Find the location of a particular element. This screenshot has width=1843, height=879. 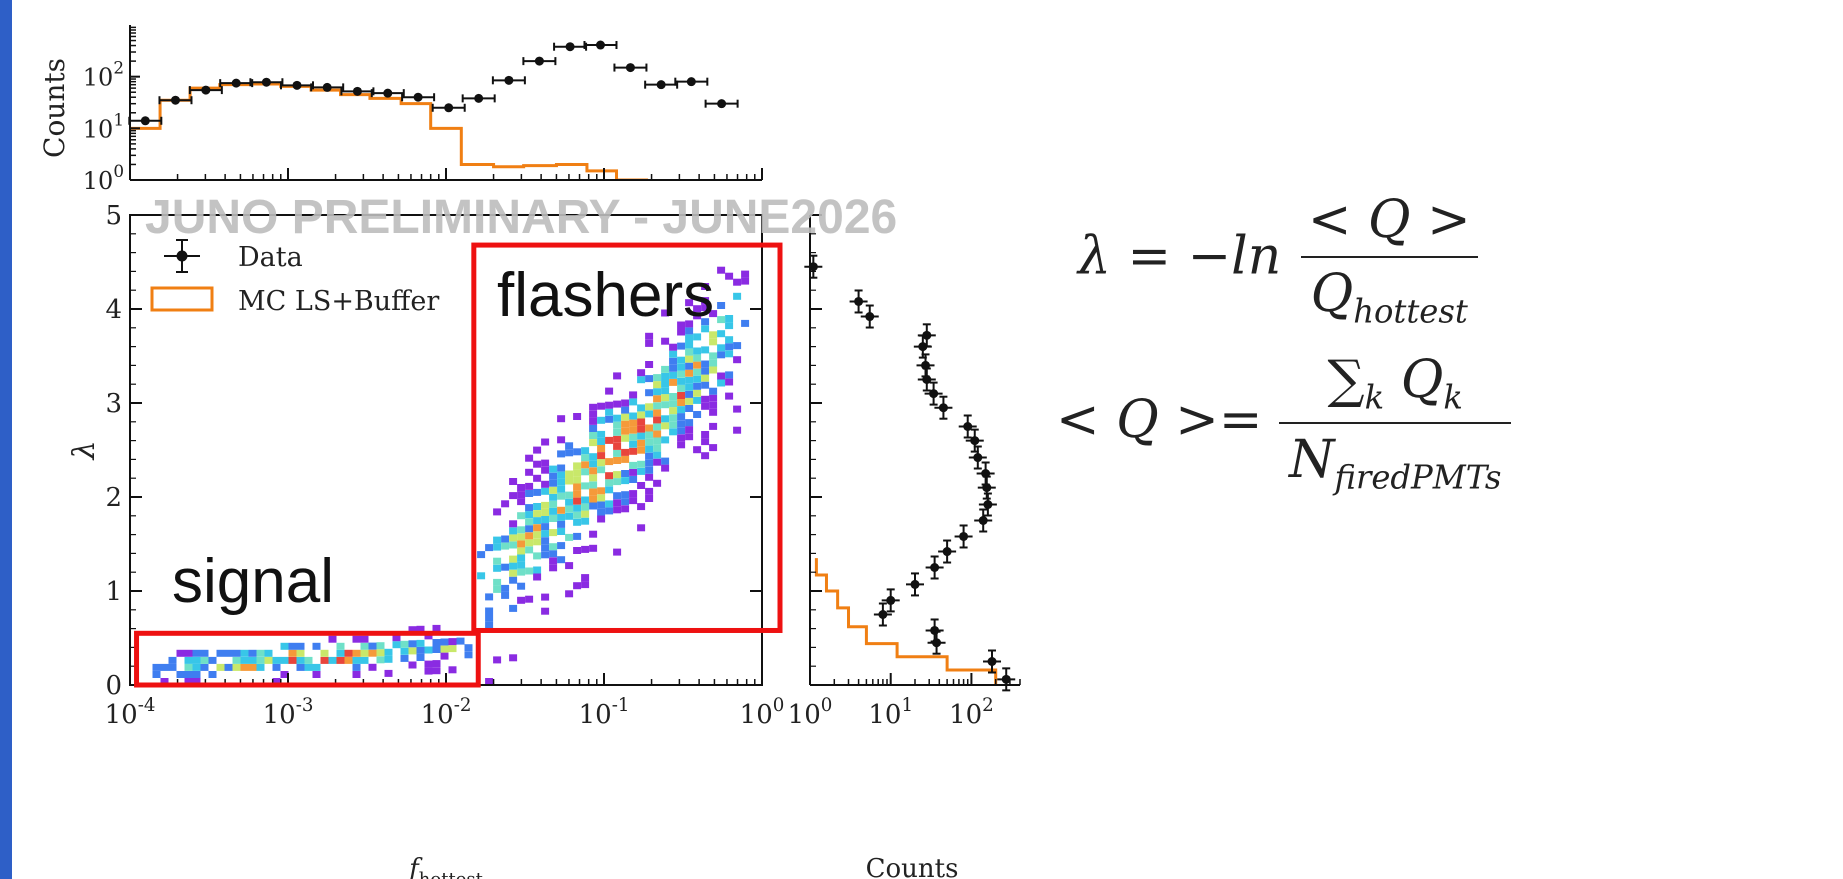

top-ytick-label: 10¹ is located at coordinates (103, 126).